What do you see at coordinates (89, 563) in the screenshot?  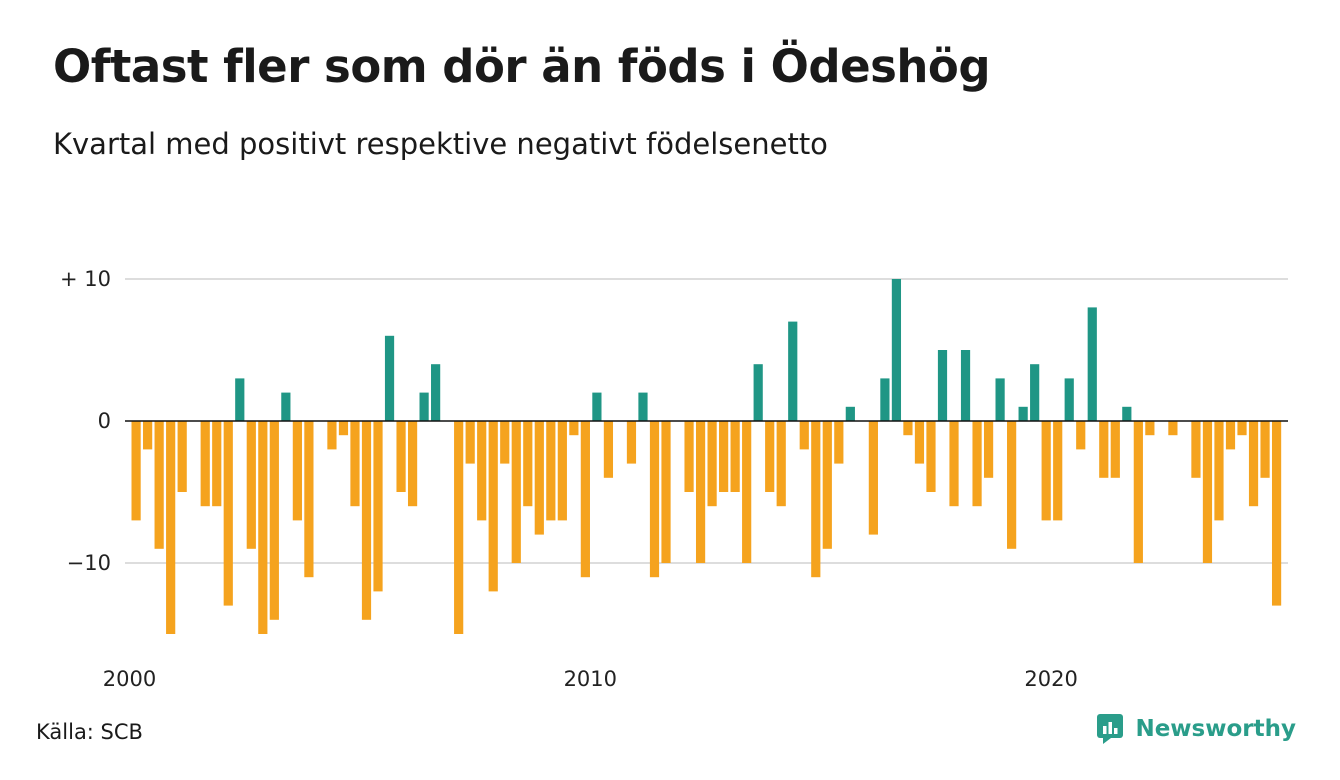 I see `y-tick-label: −10` at bounding box center [89, 563].